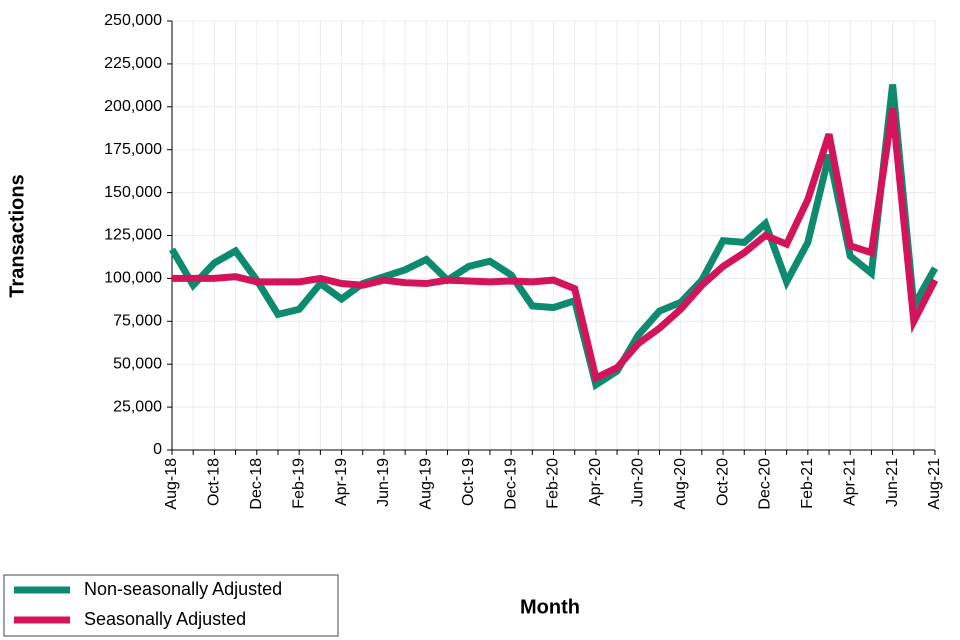 The height and width of the screenshot is (640, 960). What do you see at coordinates (341, 482) in the screenshot?
I see `x-tick-label: Apr-19` at bounding box center [341, 482].